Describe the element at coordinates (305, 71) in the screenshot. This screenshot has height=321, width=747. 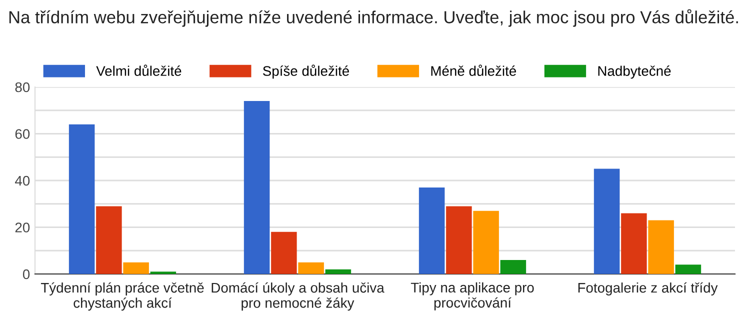
I see `legend-label: Spíše důležité` at that location.